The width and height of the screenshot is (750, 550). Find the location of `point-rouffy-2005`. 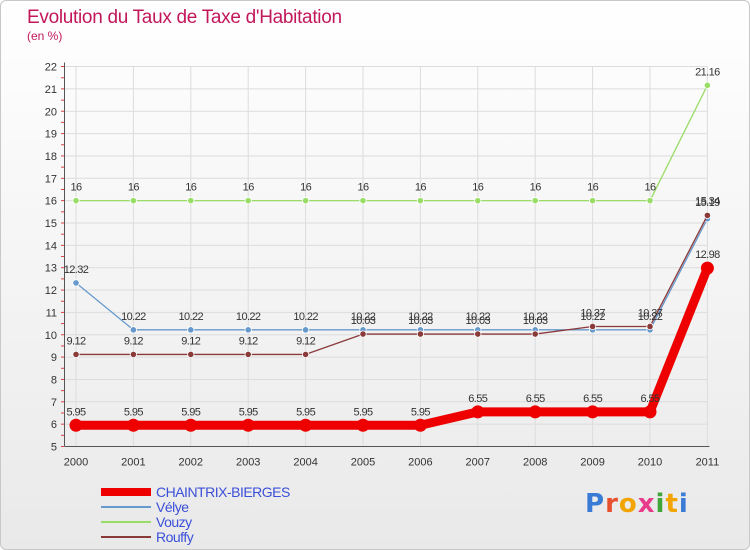

point-rouffy-2005 is located at coordinates (363, 334).